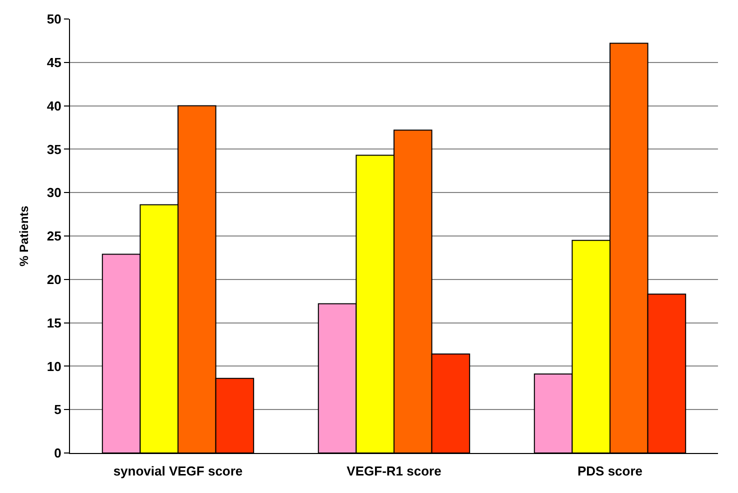 This screenshot has width=738, height=493. Describe the element at coordinates (54, 62) in the screenshot. I see `y-tick-label: 45` at that location.